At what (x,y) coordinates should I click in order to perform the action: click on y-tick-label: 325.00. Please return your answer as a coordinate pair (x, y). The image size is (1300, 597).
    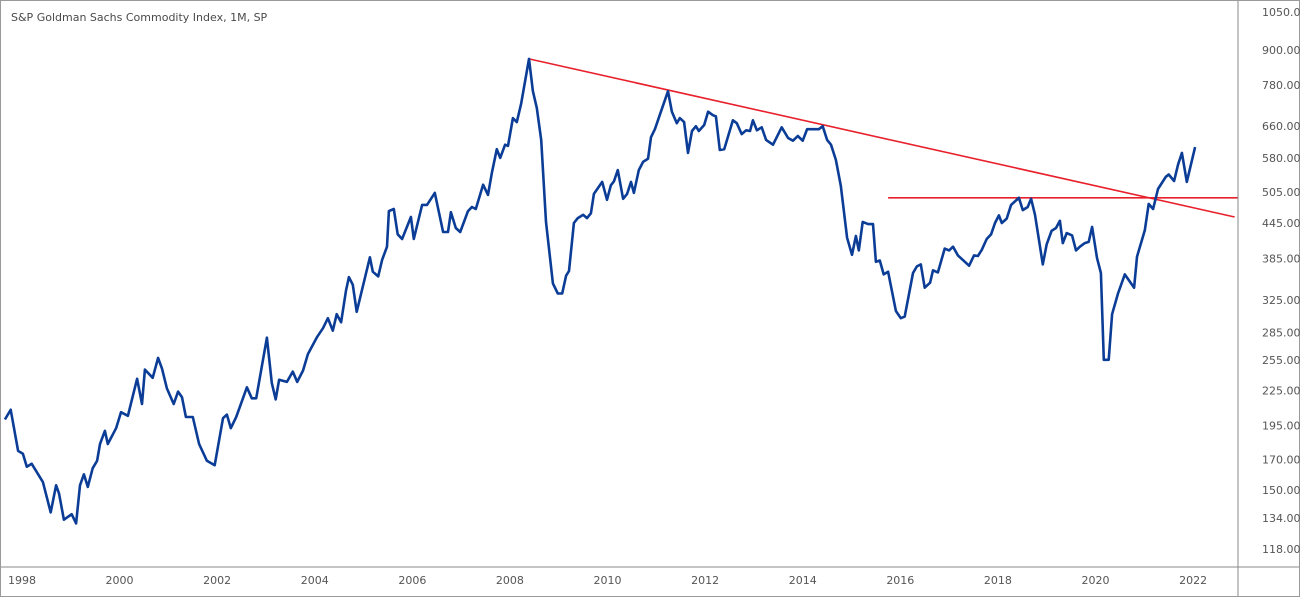
    Looking at the image, I should click on (1281, 300).